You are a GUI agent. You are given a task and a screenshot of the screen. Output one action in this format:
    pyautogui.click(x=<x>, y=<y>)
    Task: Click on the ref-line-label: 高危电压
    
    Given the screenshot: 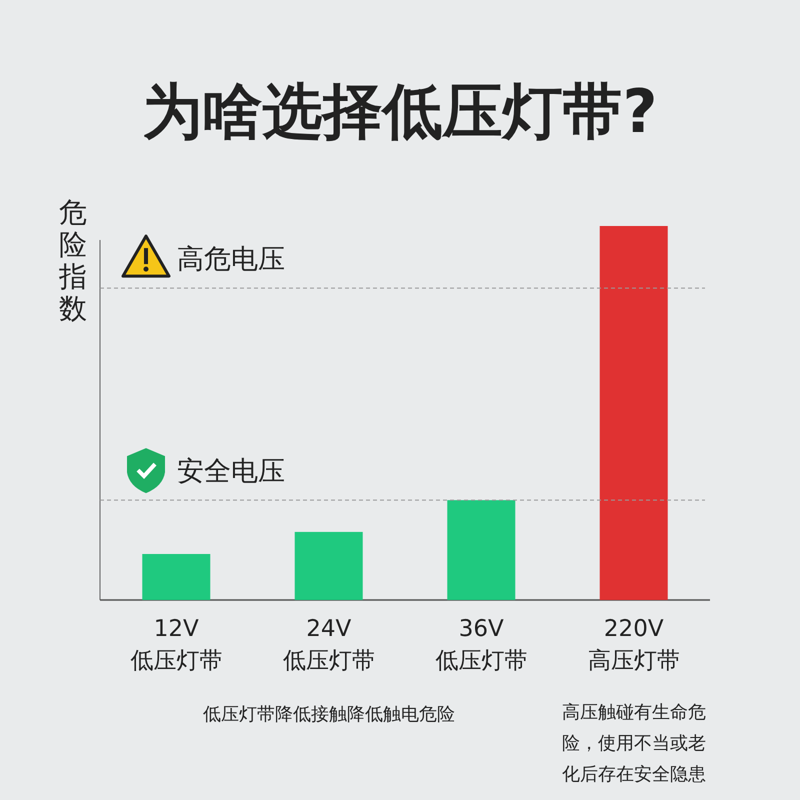 What is the action you would take?
    pyautogui.click(x=231, y=260)
    